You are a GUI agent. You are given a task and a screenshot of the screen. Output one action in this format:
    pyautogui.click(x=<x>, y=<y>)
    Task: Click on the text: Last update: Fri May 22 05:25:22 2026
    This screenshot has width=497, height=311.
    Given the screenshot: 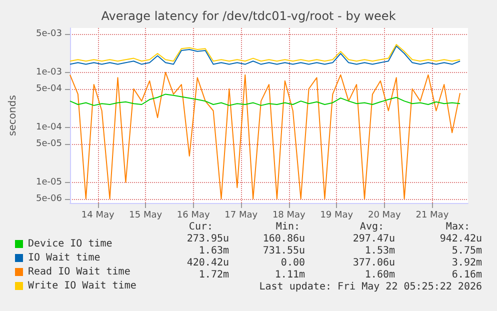 What is the action you would take?
    pyautogui.click(x=370, y=287)
    